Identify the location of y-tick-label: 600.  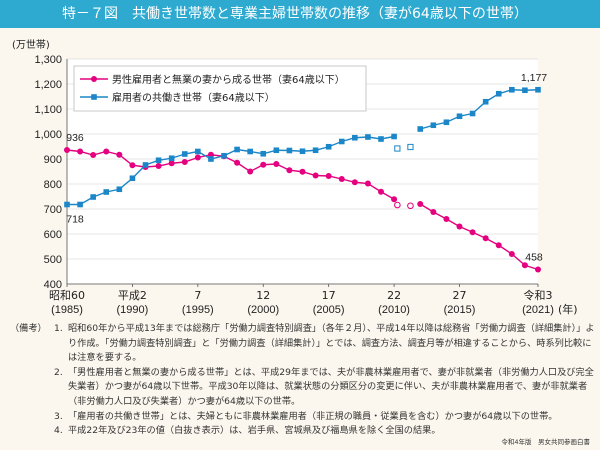
(53, 235).